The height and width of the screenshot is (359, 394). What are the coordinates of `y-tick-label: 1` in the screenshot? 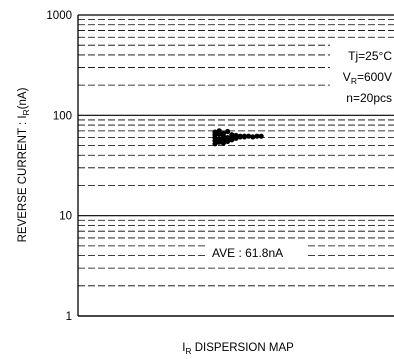 It's located at (69, 317).